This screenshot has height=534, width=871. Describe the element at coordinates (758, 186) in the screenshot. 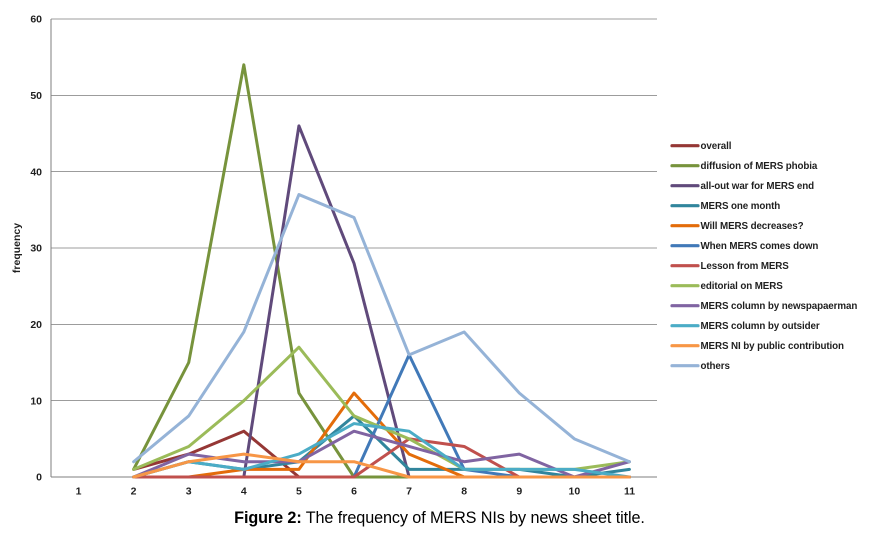

I see `svg-text: all-out war for MERS end` at that location.